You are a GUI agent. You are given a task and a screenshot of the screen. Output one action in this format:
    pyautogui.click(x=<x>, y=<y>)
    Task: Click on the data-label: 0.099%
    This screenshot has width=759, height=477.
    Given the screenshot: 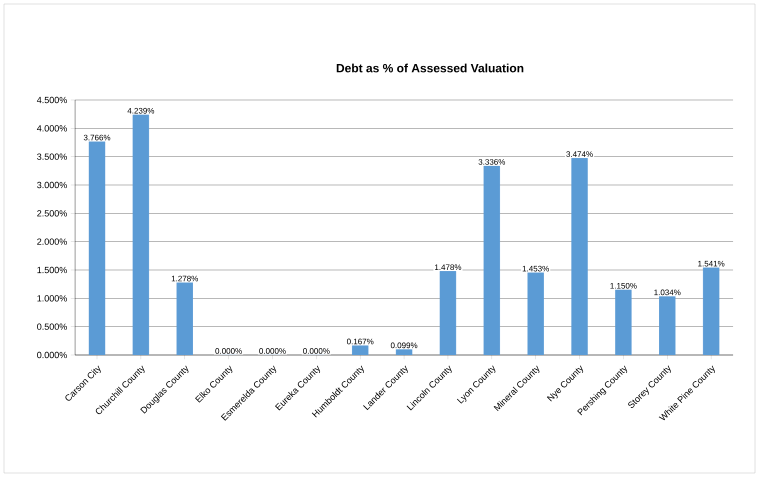 What is the action you would take?
    pyautogui.click(x=404, y=345)
    